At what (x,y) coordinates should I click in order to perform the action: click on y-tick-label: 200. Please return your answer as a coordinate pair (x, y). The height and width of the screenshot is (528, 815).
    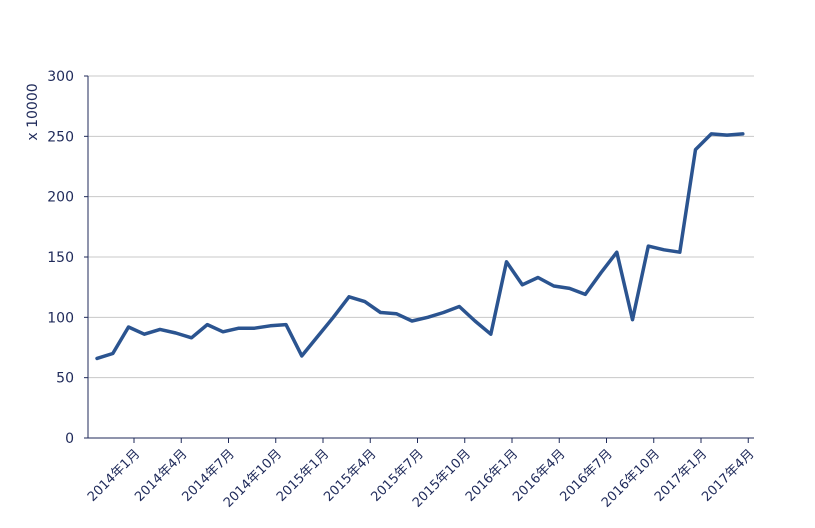
    Looking at the image, I should click on (60, 198).